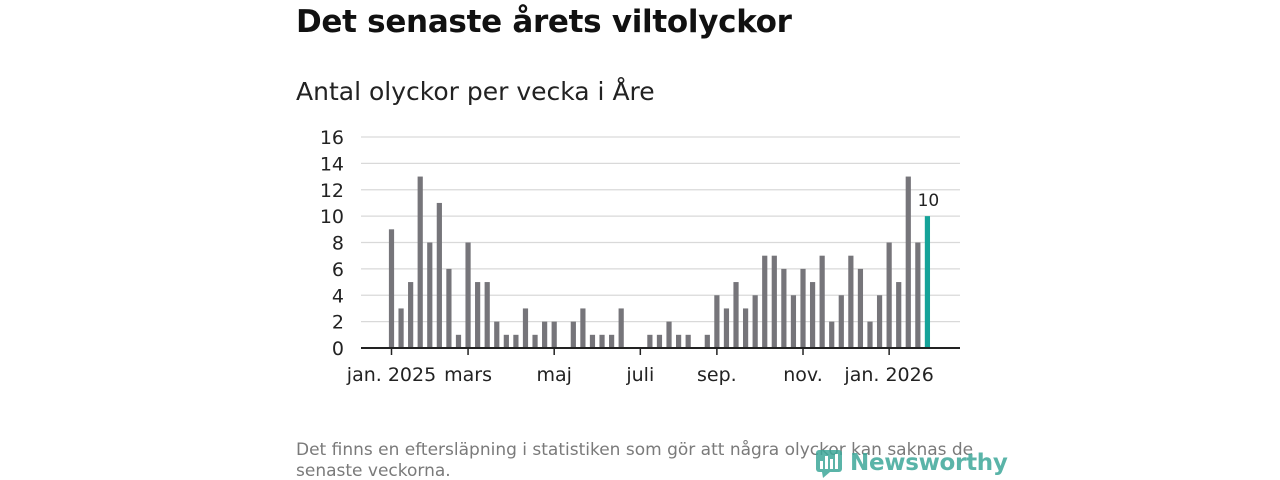 The height and width of the screenshot is (480, 1280). Describe the element at coordinates (332, 191) in the screenshot. I see `y-tick-label: 12` at that location.